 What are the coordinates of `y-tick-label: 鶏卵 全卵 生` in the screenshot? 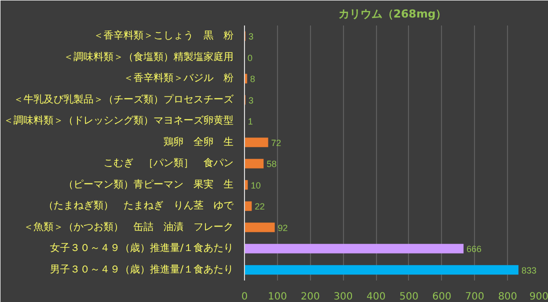 It's located at (199, 142).